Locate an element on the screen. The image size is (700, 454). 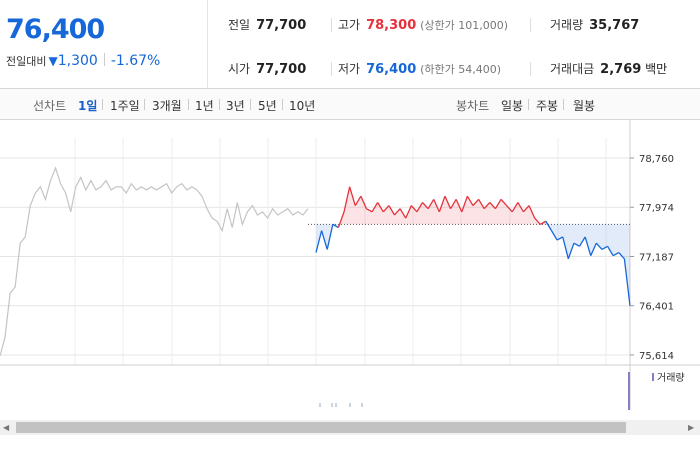
scroll-right-icon: ▶ is located at coordinates (691, 427).